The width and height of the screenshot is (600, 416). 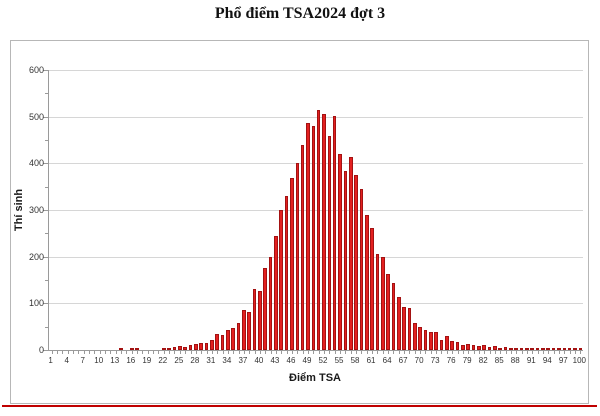 I want to click on x-tick-label: 28, so click(x=195, y=360).